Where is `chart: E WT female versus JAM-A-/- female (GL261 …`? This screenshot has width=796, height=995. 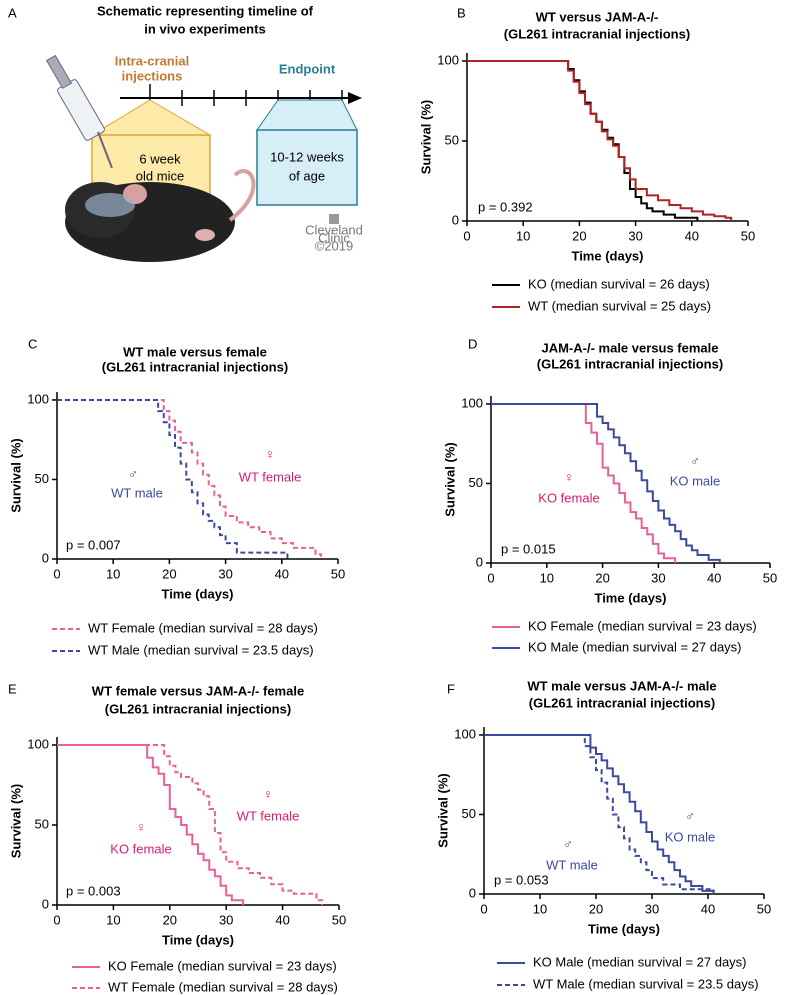
chart: E WT female versus JAM-A-/- female (GL261 … is located at coordinates (177, 837).